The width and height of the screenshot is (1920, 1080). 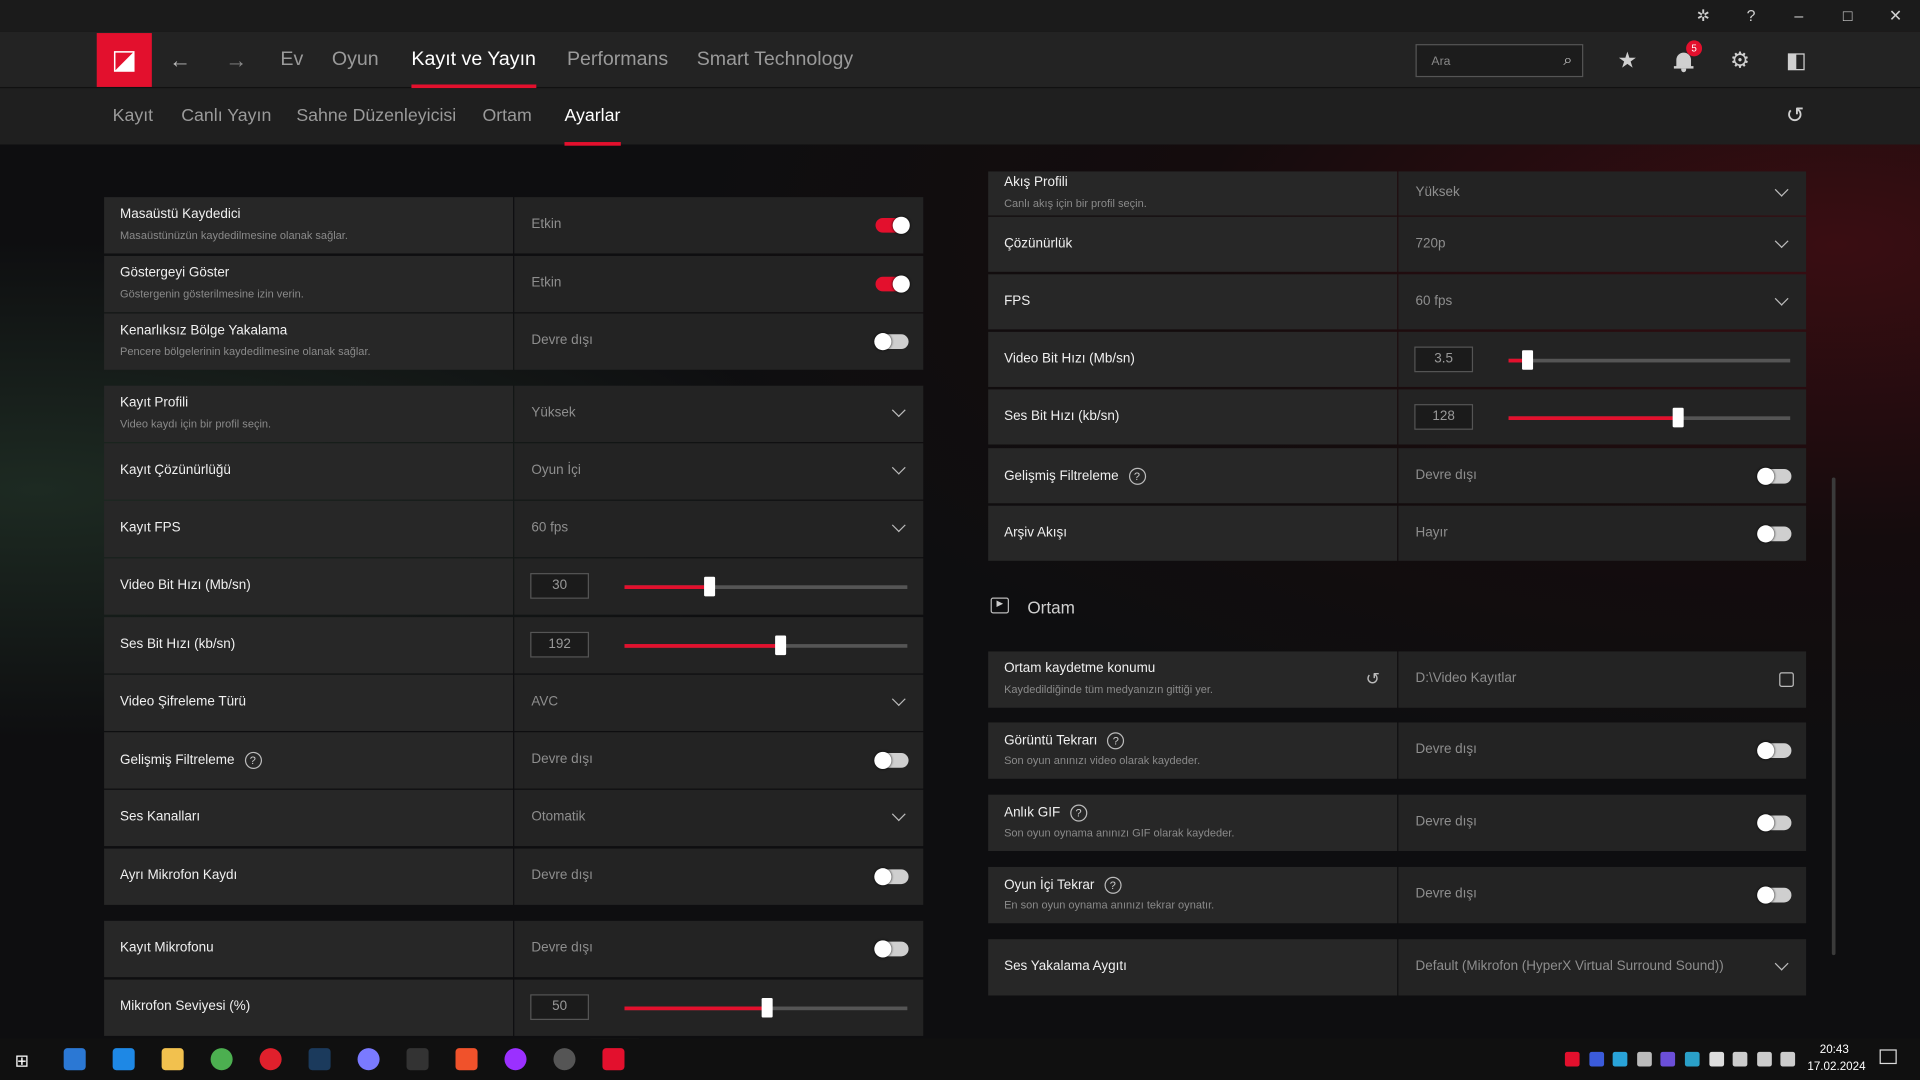 What do you see at coordinates (1788, 1059) in the screenshot?
I see `battery-tray-icon` at bounding box center [1788, 1059].